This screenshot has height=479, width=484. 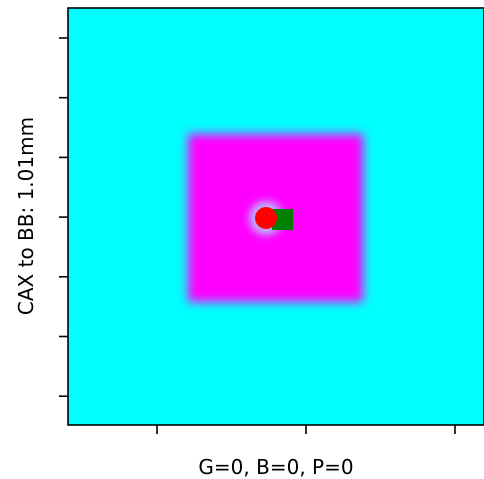 I want to click on bb-marker, so click(x=266, y=218).